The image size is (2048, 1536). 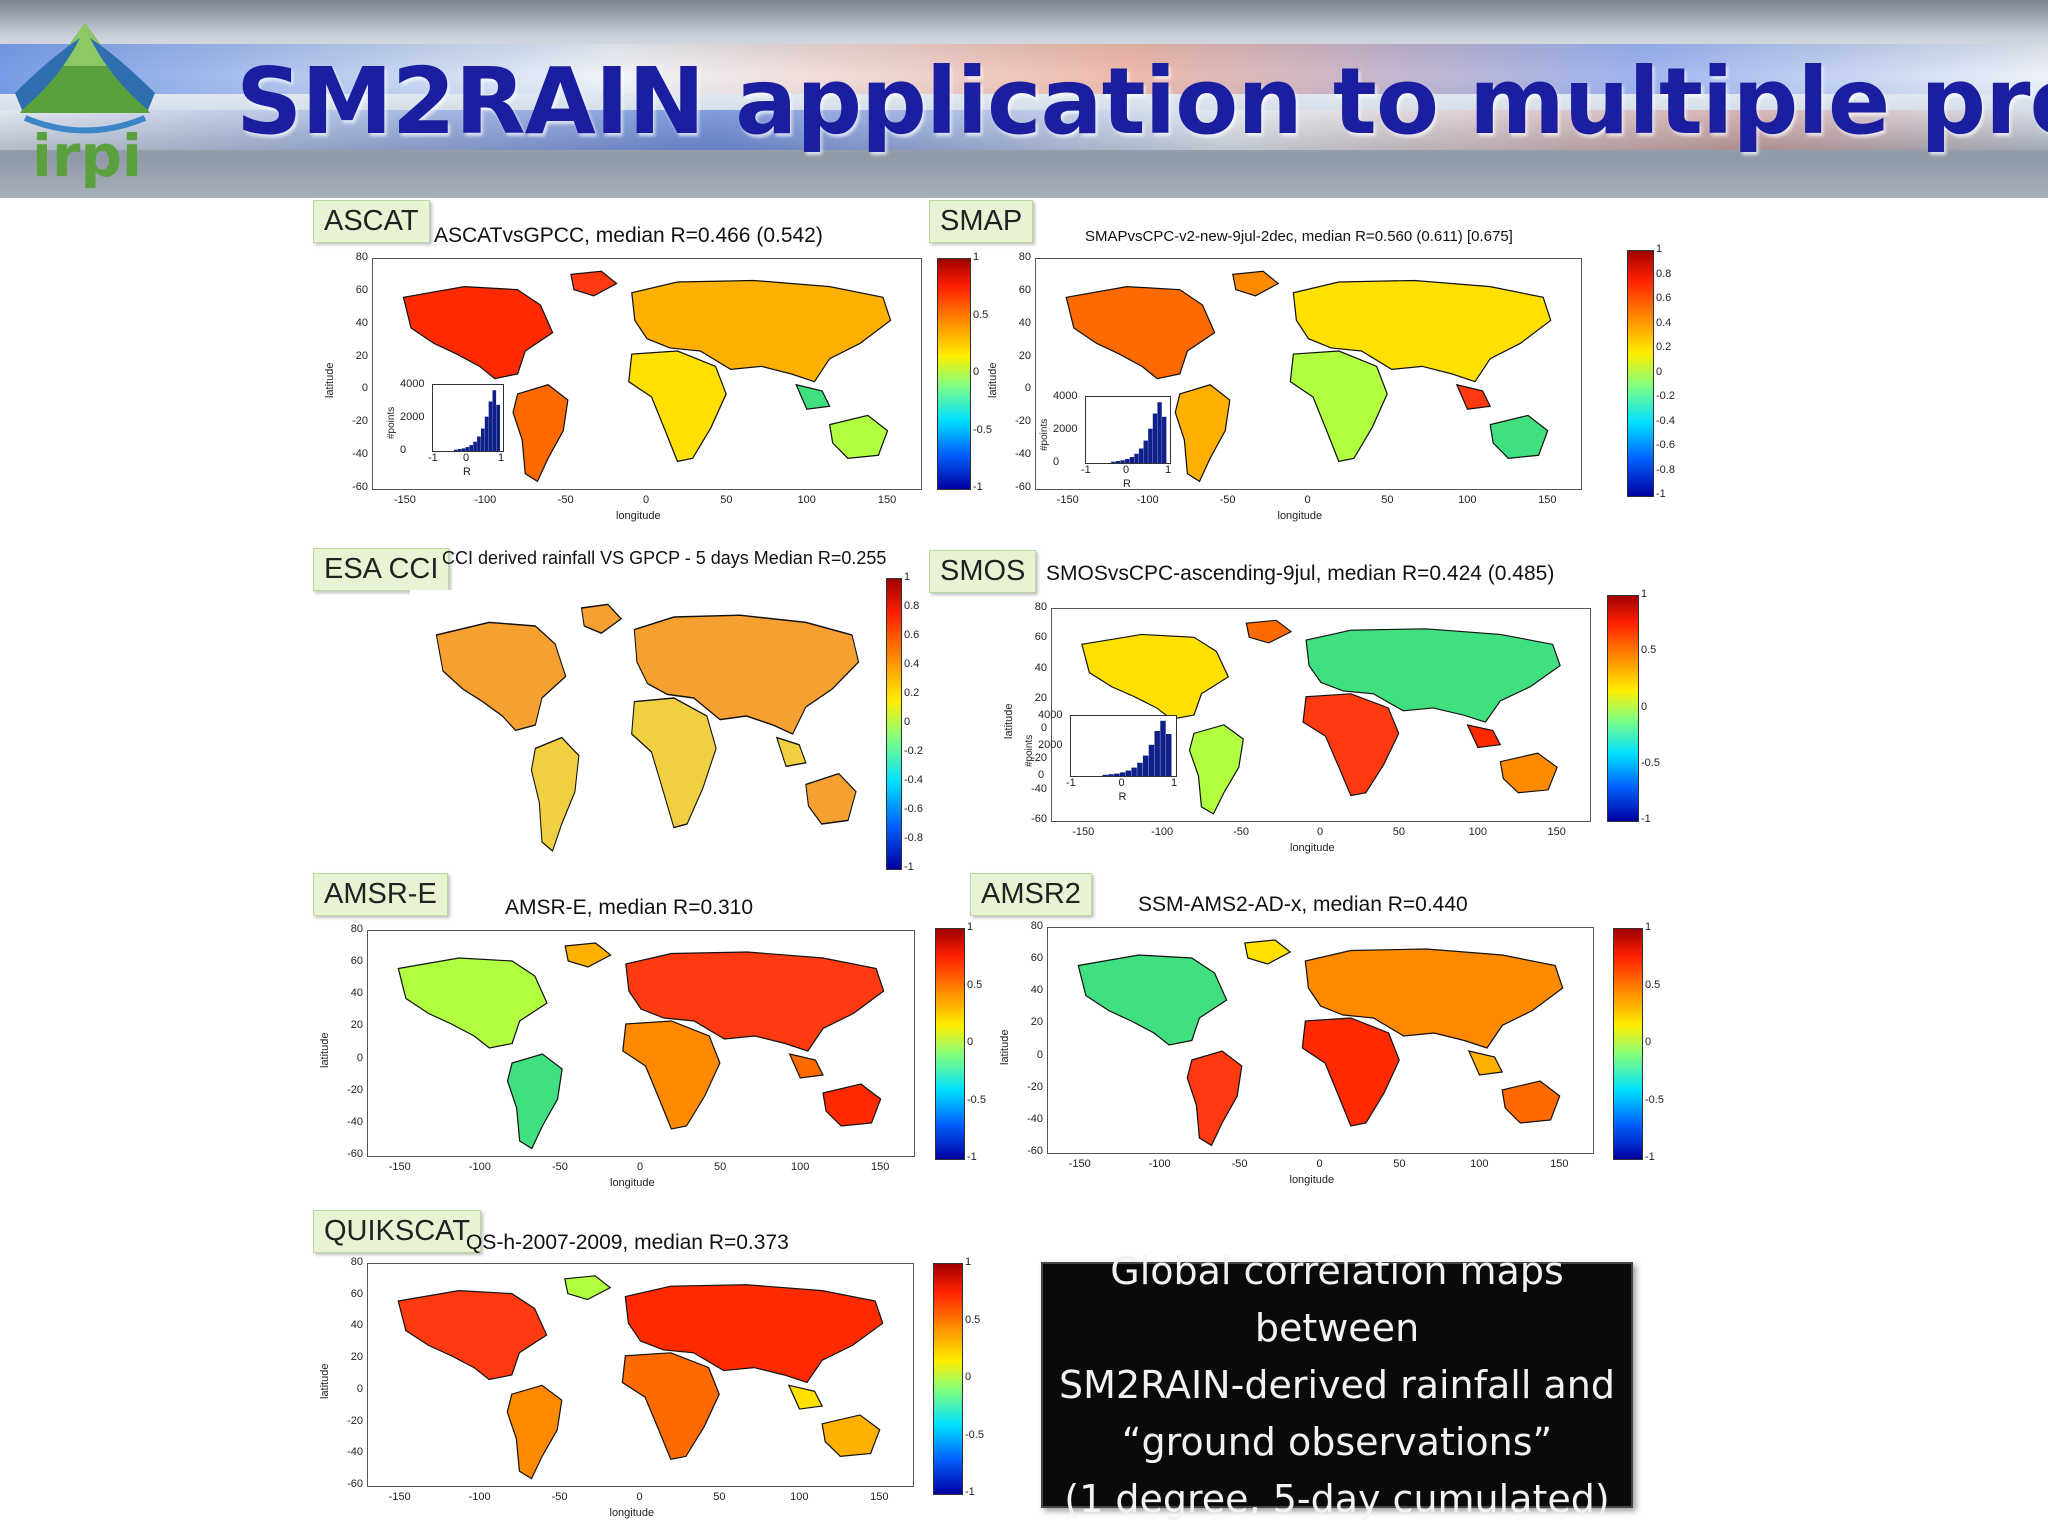 What do you see at coordinates (913, 838) in the screenshot?
I see `colorbar-tick-label: -0.8` at bounding box center [913, 838].